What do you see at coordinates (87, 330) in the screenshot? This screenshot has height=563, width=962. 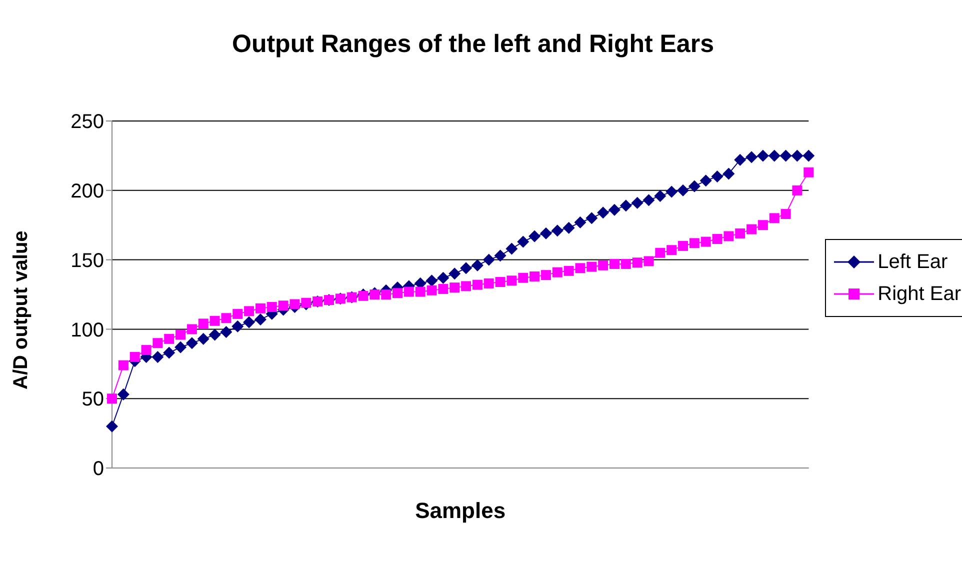 I see `y-tick-label: 100` at bounding box center [87, 330].